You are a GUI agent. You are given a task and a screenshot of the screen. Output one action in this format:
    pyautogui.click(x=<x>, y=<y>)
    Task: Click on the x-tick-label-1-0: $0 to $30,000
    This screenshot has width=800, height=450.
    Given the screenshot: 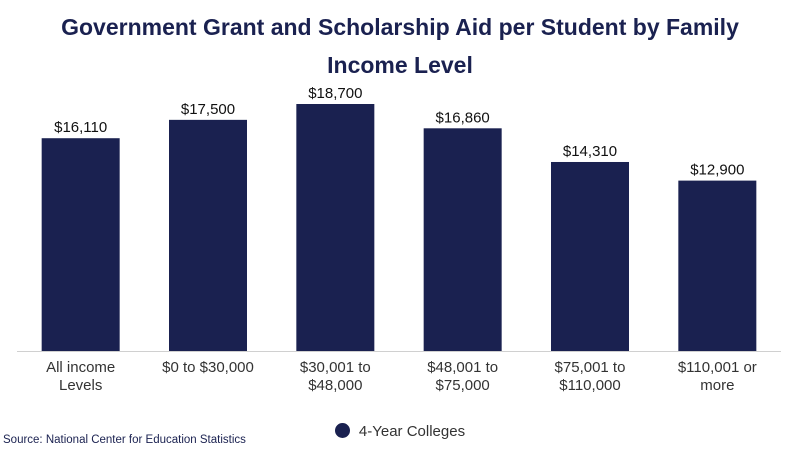 What is the action you would take?
    pyautogui.click(x=208, y=367)
    